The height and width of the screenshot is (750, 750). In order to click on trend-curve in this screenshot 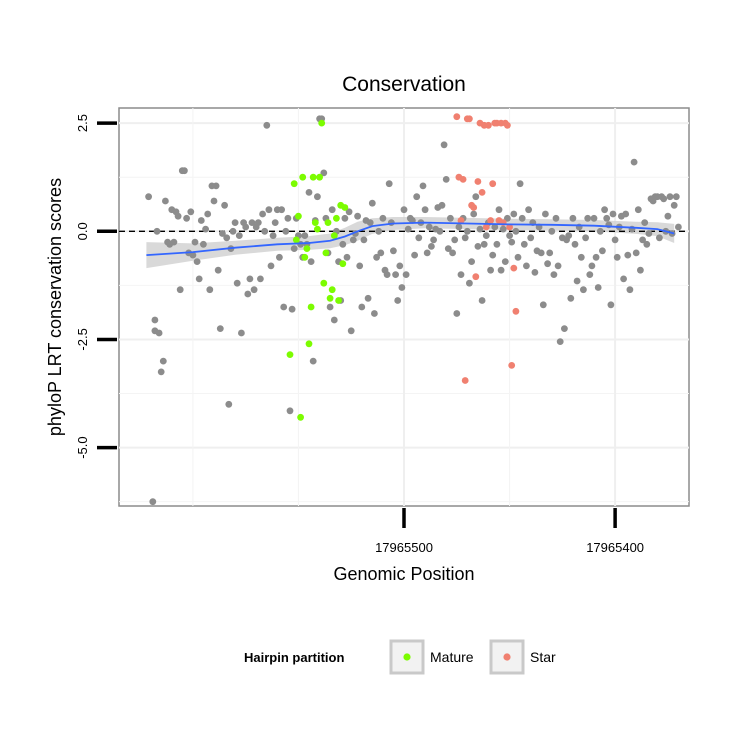, I will do `click(410, 238)`.